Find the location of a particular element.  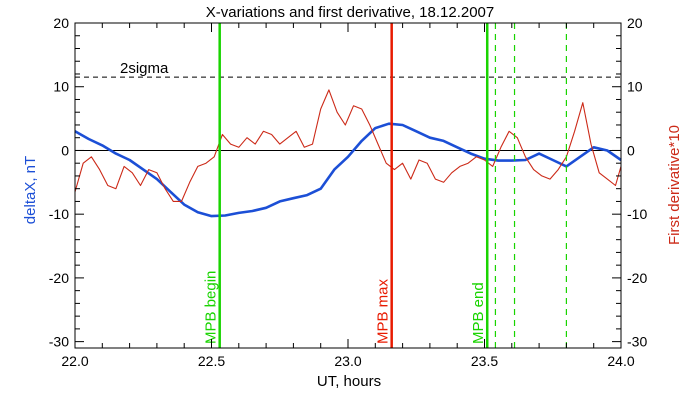

y-tick-label-right: -20 is located at coordinates (637, 278).